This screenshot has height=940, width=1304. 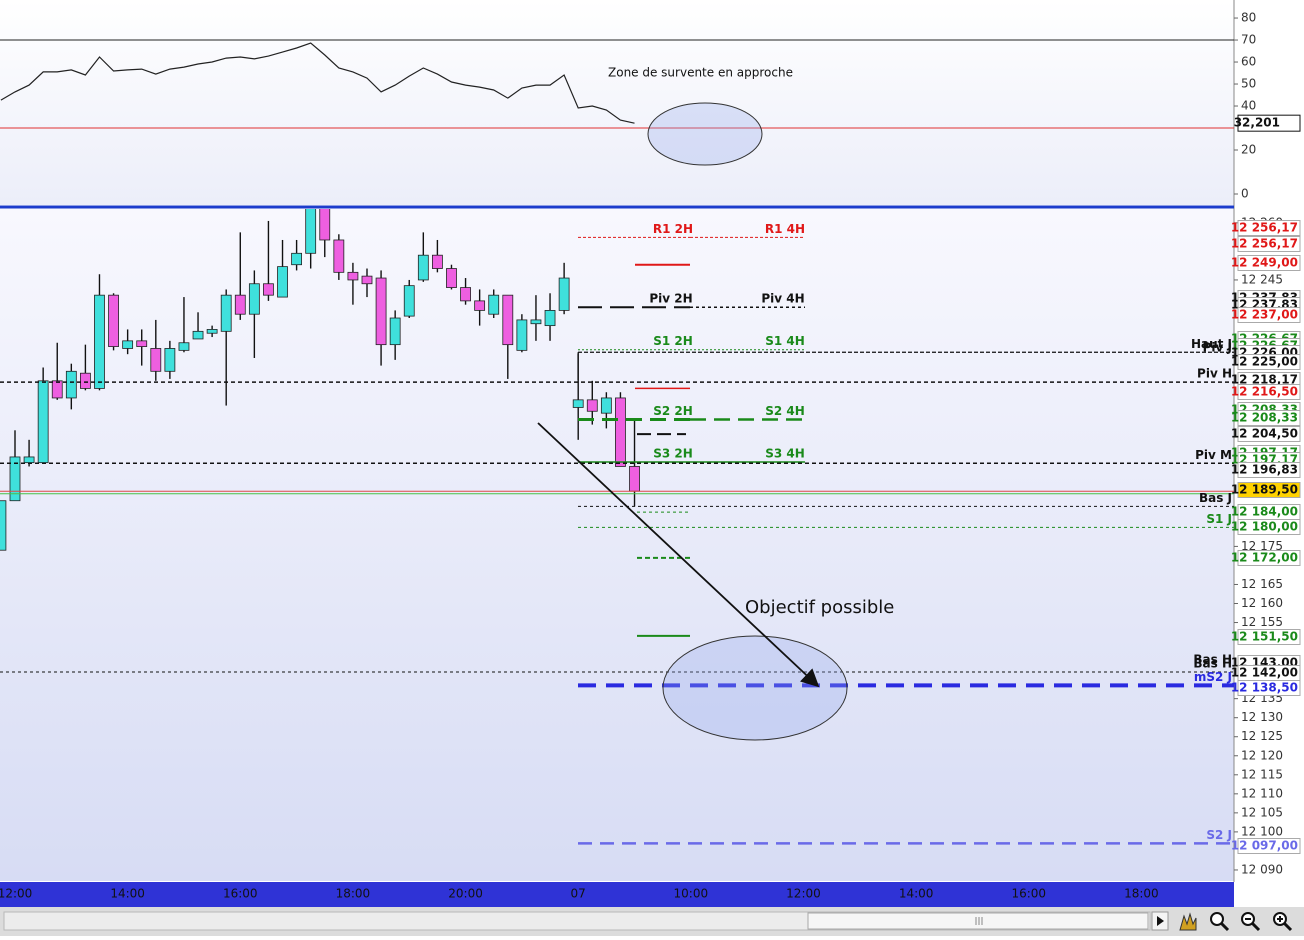 I want to click on arrow, so click(x=678, y=555).